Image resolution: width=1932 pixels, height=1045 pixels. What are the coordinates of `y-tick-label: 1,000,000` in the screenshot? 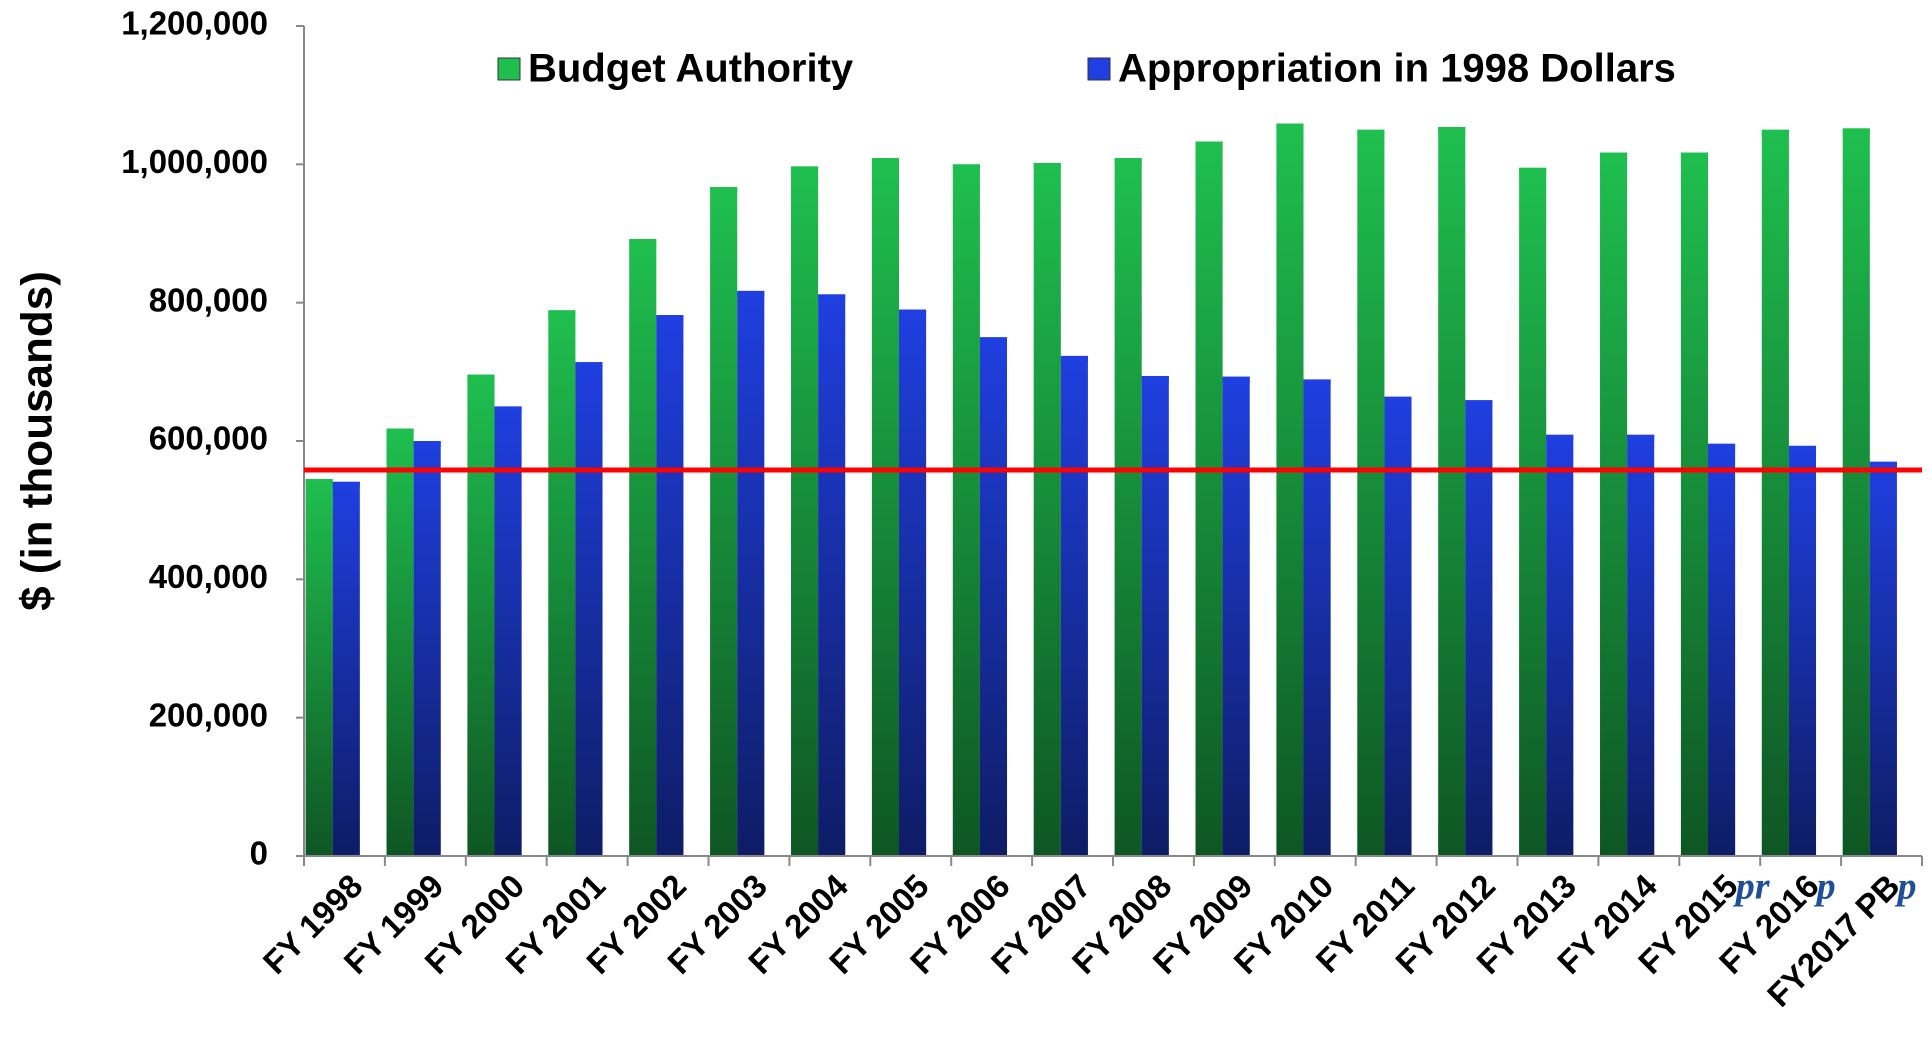 It's located at (194, 161).